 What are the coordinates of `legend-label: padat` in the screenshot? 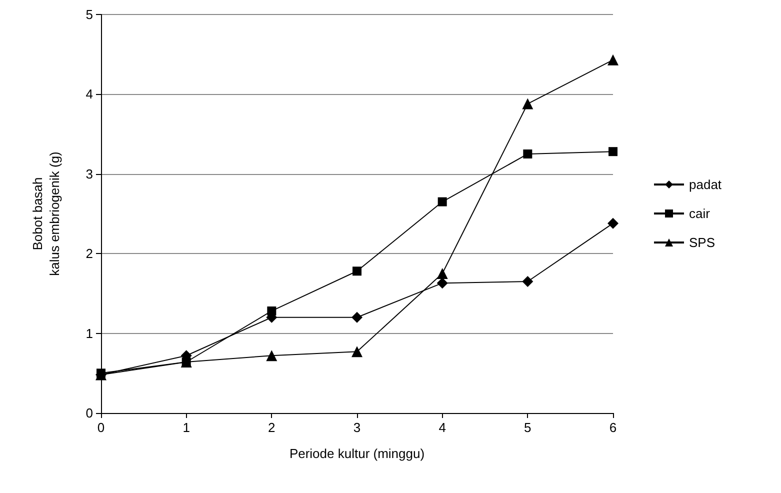 It's located at (705, 184).